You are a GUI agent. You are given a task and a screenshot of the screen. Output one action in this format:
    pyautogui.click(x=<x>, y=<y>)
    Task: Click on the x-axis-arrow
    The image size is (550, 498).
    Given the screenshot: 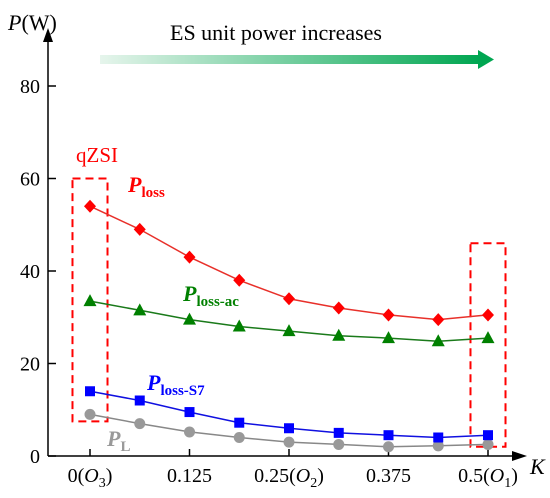 What is the action you would take?
    pyautogui.click(x=519, y=456)
    